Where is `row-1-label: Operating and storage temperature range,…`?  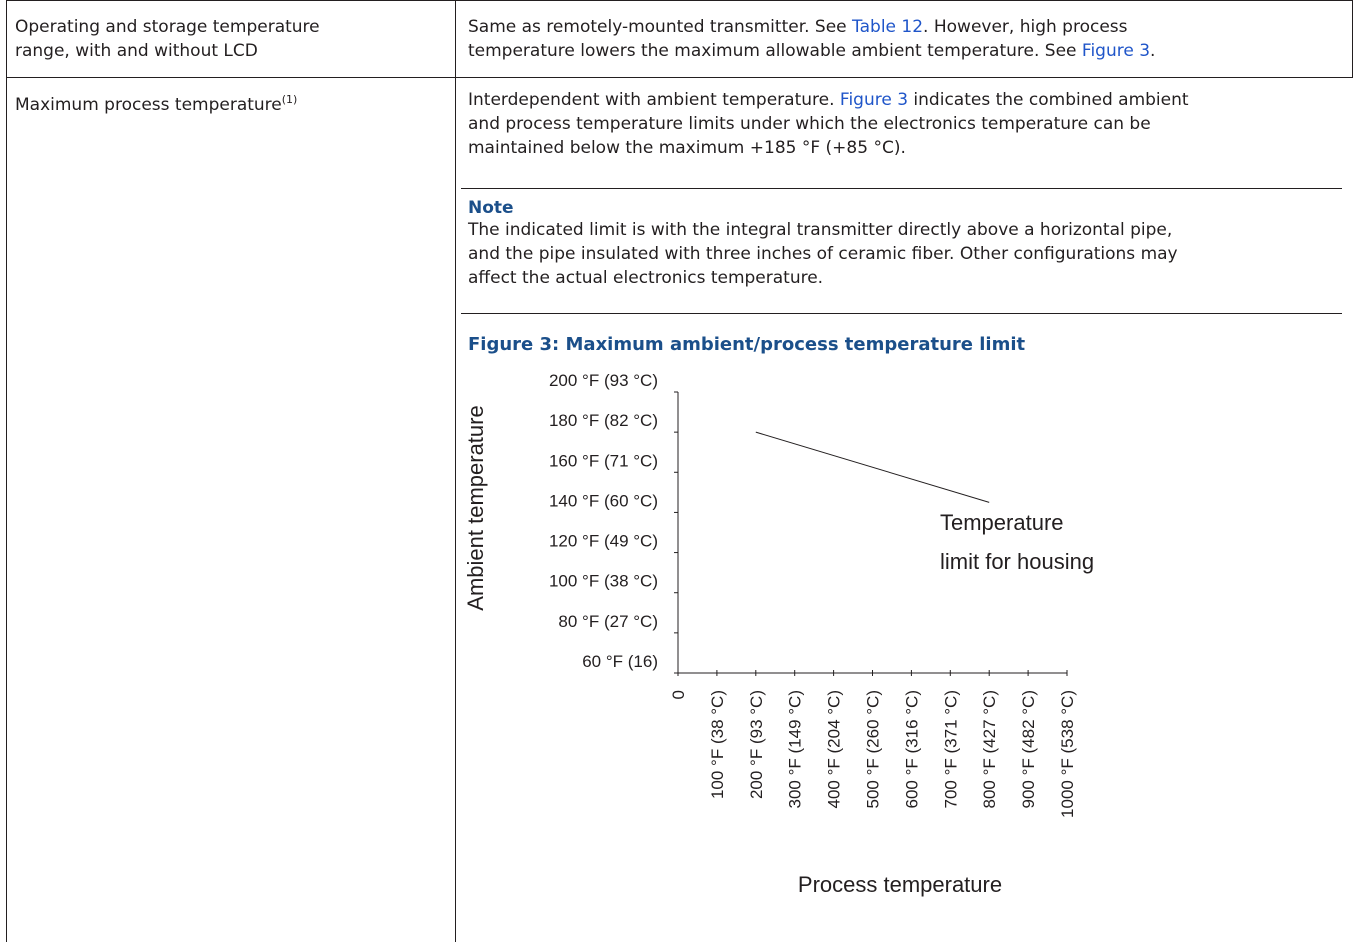
row-1-label: Operating and storage temperature range,… is located at coordinates (167, 39).